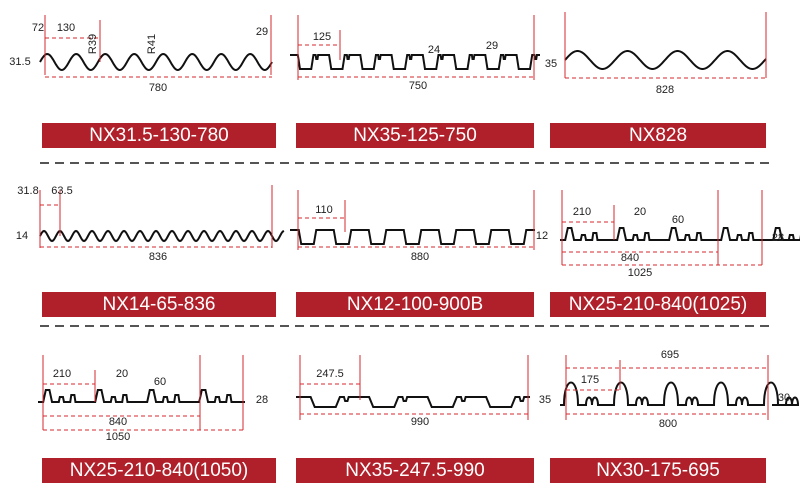 The image size is (800, 493). Describe the element at coordinates (66, 28) in the screenshot. I see `dimension-label: 130` at that location.